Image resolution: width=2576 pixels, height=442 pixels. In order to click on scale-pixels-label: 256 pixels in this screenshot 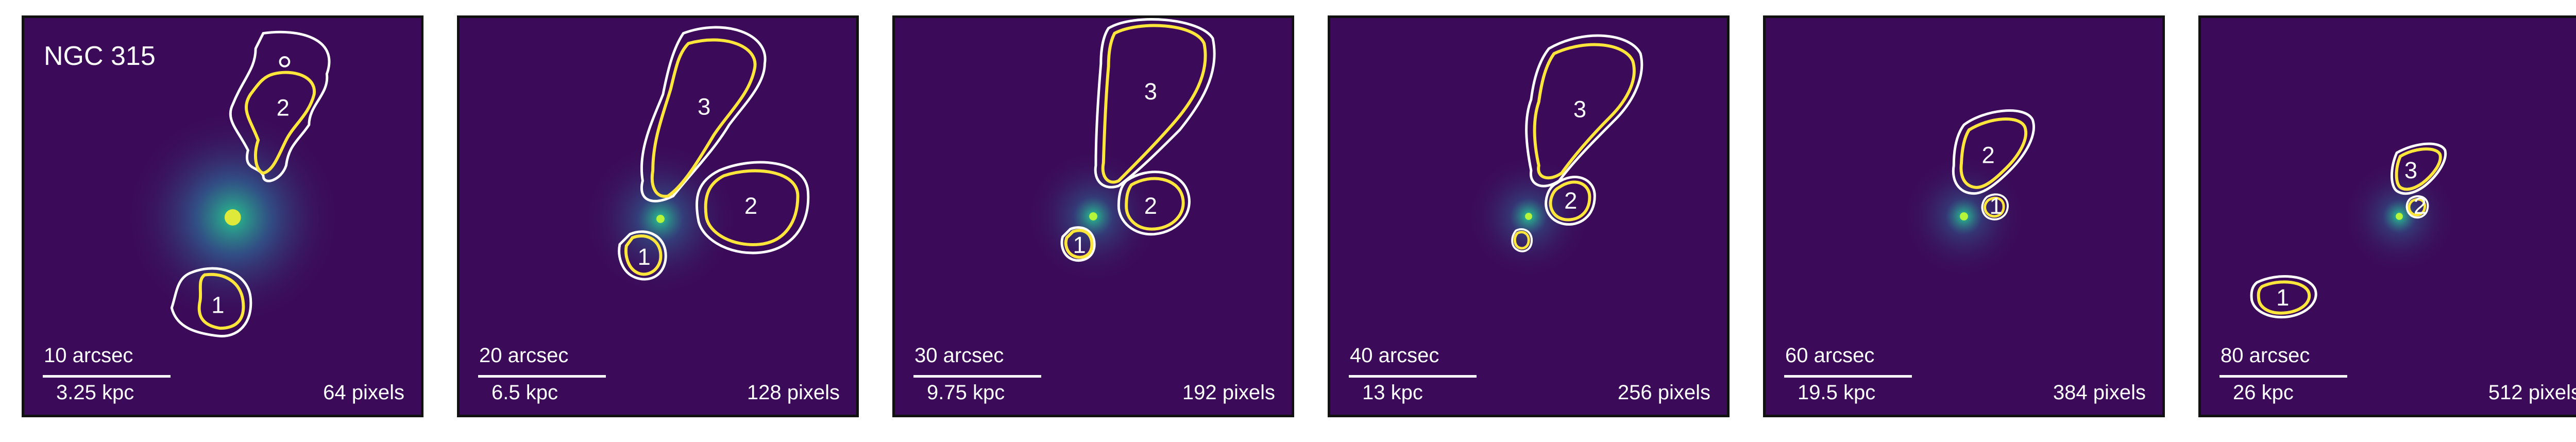, I will do `click(1663, 392)`.